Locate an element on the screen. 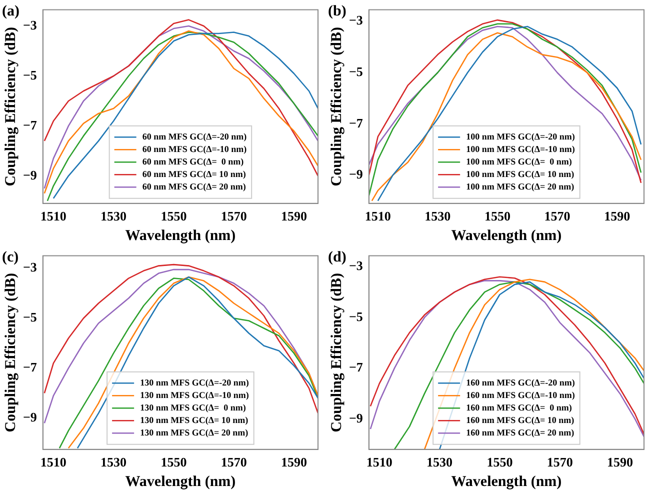 This screenshot has width=653, height=492. legend-label: 60 nm MFS GC(Δ= 10 nm) is located at coordinates (194, 173).